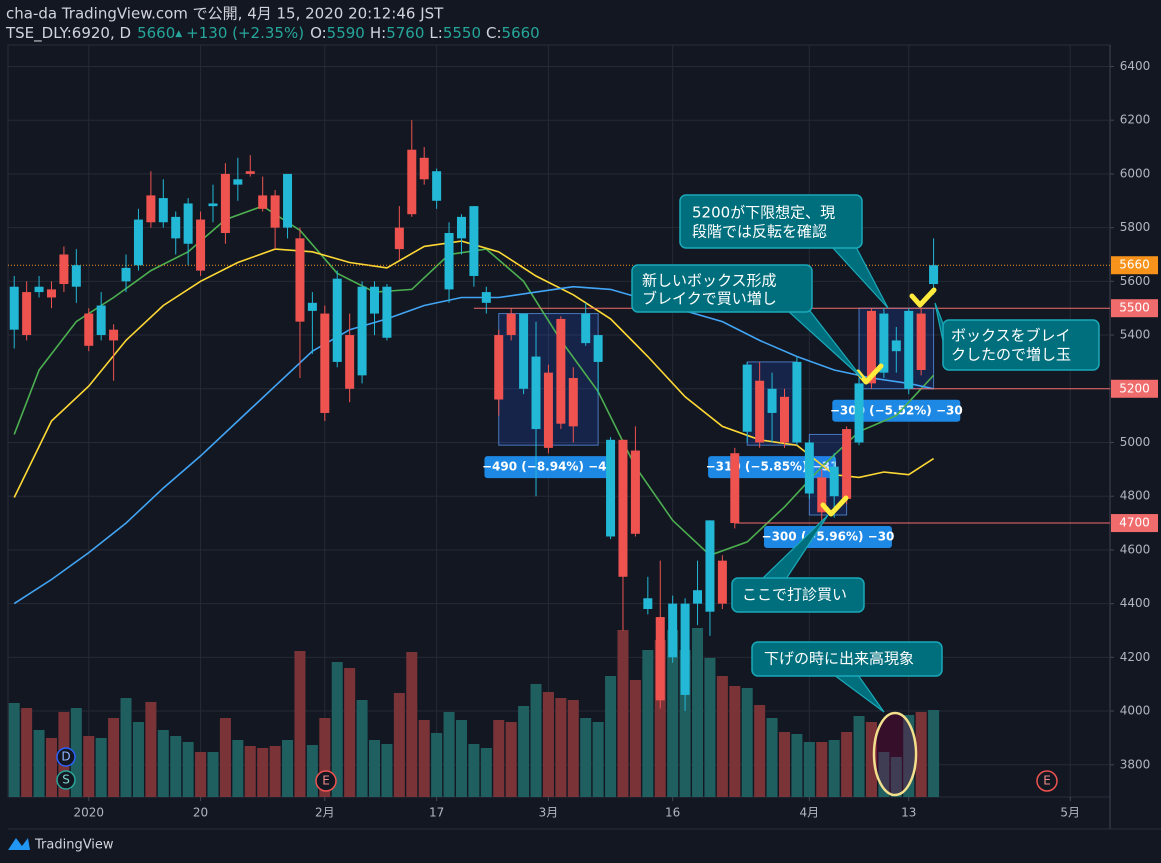 This screenshot has height=863, width=1161. I want to click on ohlc-value: 5660, so click(521, 33).